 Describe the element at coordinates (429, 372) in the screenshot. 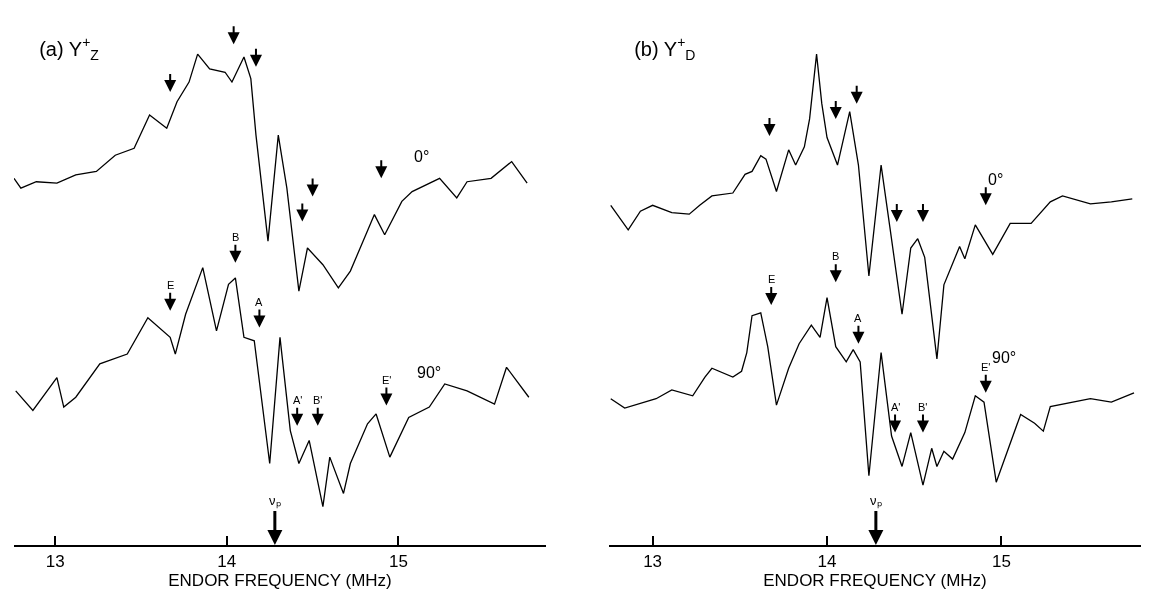

I see `series-label: 90°` at that location.